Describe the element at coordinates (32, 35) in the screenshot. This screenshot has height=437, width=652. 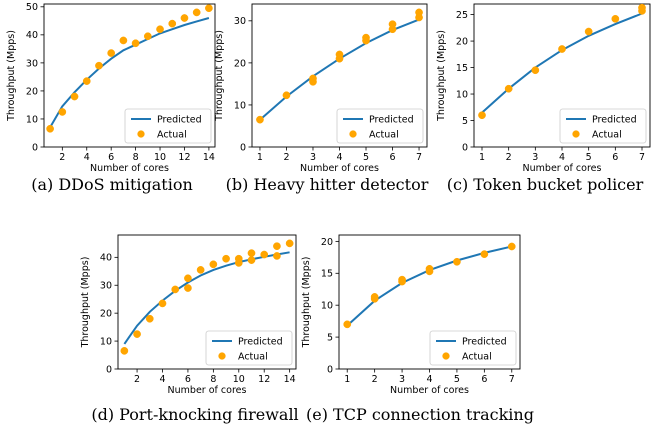
I see `y-tick-label: 40` at that location.